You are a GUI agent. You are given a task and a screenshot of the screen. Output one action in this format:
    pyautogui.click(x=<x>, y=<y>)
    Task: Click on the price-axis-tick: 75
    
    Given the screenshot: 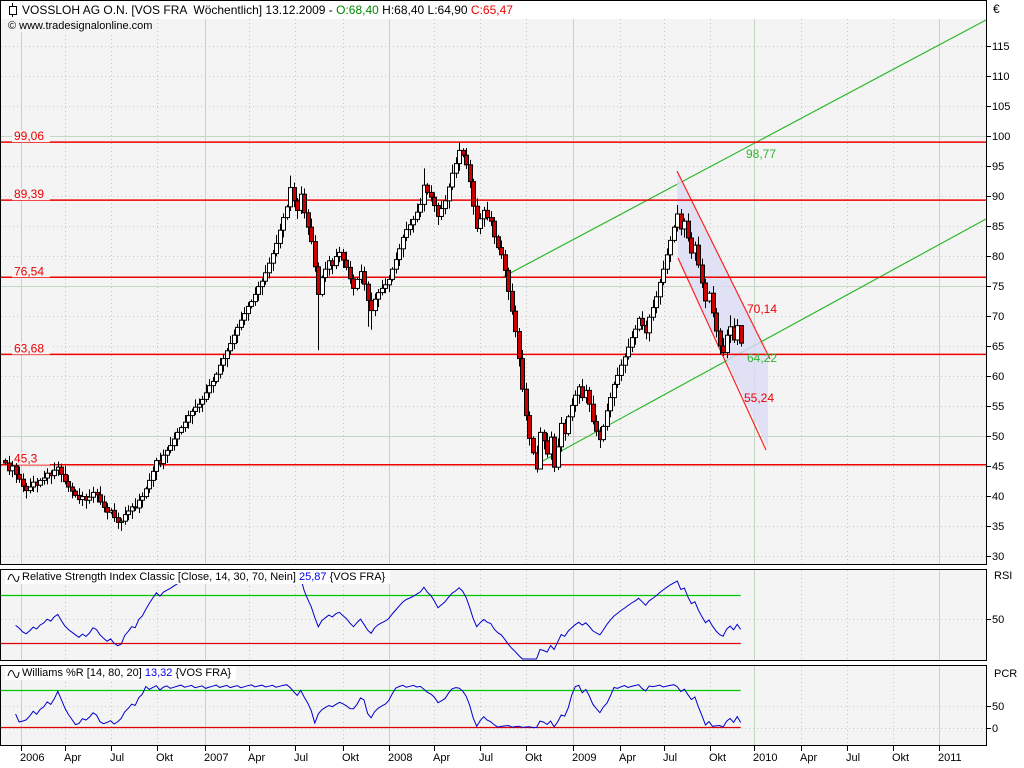 What is the action you would take?
    pyautogui.click(x=995, y=286)
    